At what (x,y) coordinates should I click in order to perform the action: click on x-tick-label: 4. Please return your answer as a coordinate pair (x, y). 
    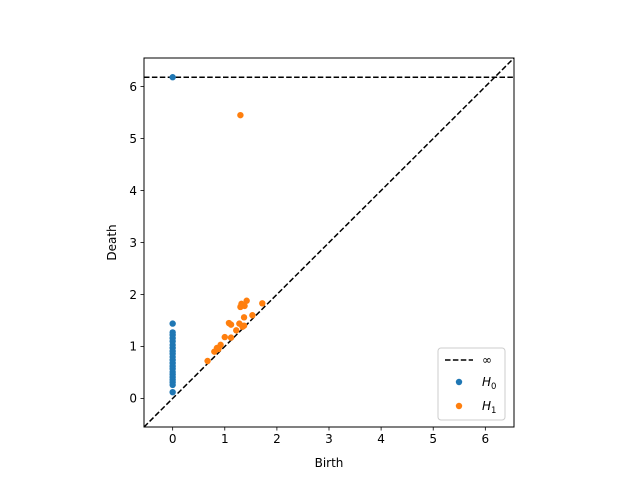
    Looking at the image, I should click on (381, 439).